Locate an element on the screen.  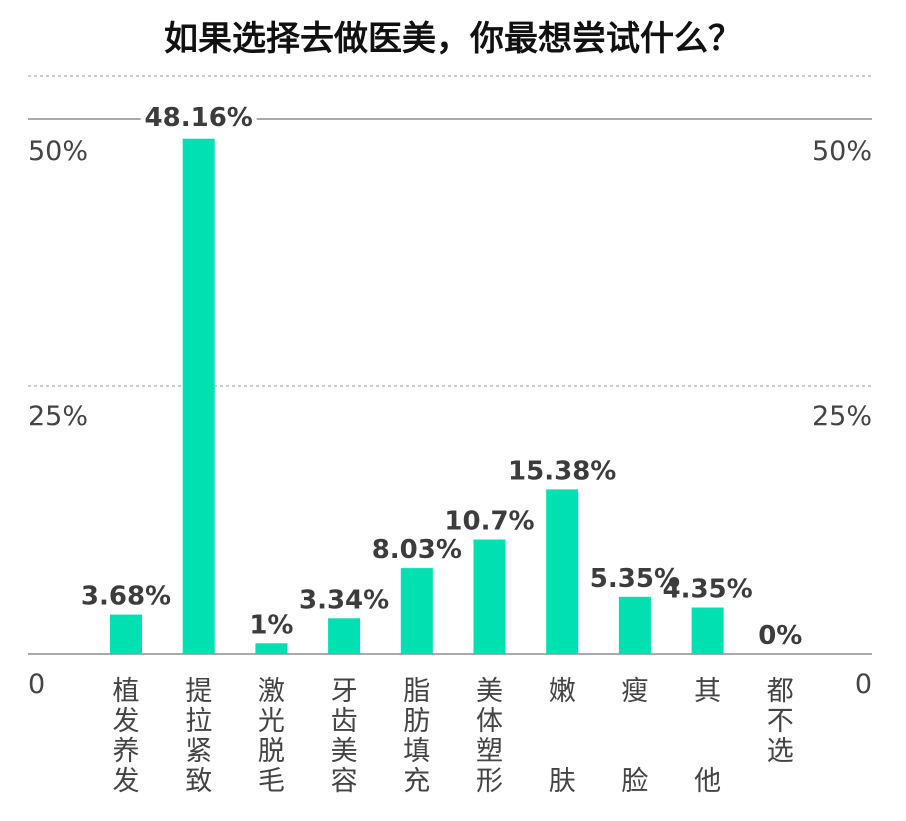
value-label-7: 15.38% is located at coordinates (562, 471).